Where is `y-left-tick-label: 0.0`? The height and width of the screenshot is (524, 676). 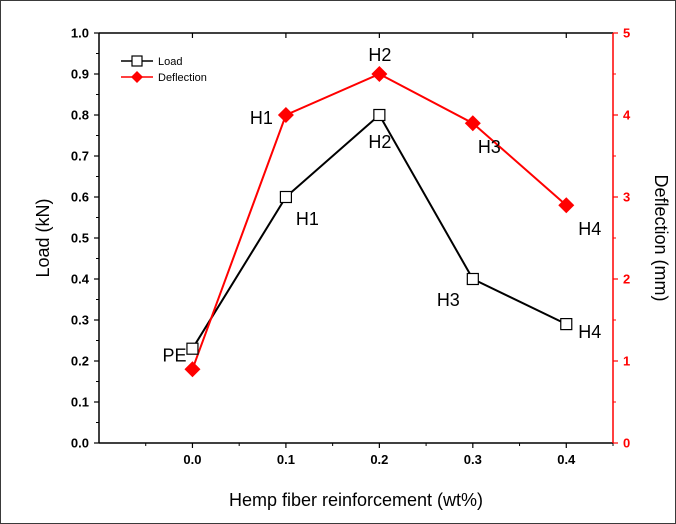
y-left-tick-label: 0.0 is located at coordinates (80, 443).